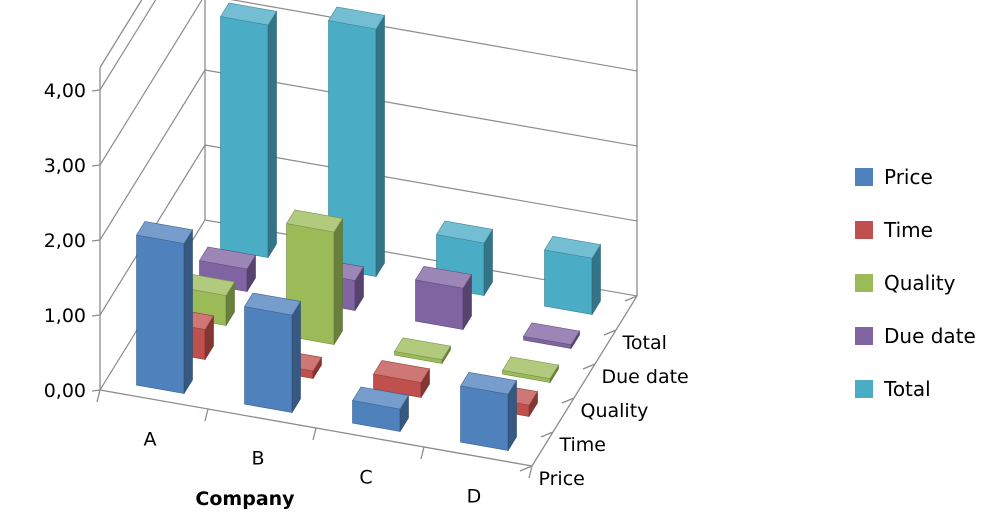 The height and width of the screenshot is (514, 992). What do you see at coordinates (930, 336) in the screenshot?
I see `legend-label: Due date` at bounding box center [930, 336].